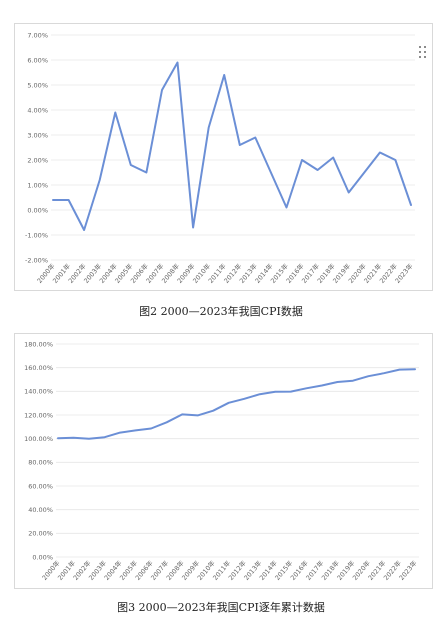 This screenshot has height=623, width=442. What do you see at coordinates (40, 463) in the screenshot?
I see `y-tick-label: 80.00%` at bounding box center [40, 463].